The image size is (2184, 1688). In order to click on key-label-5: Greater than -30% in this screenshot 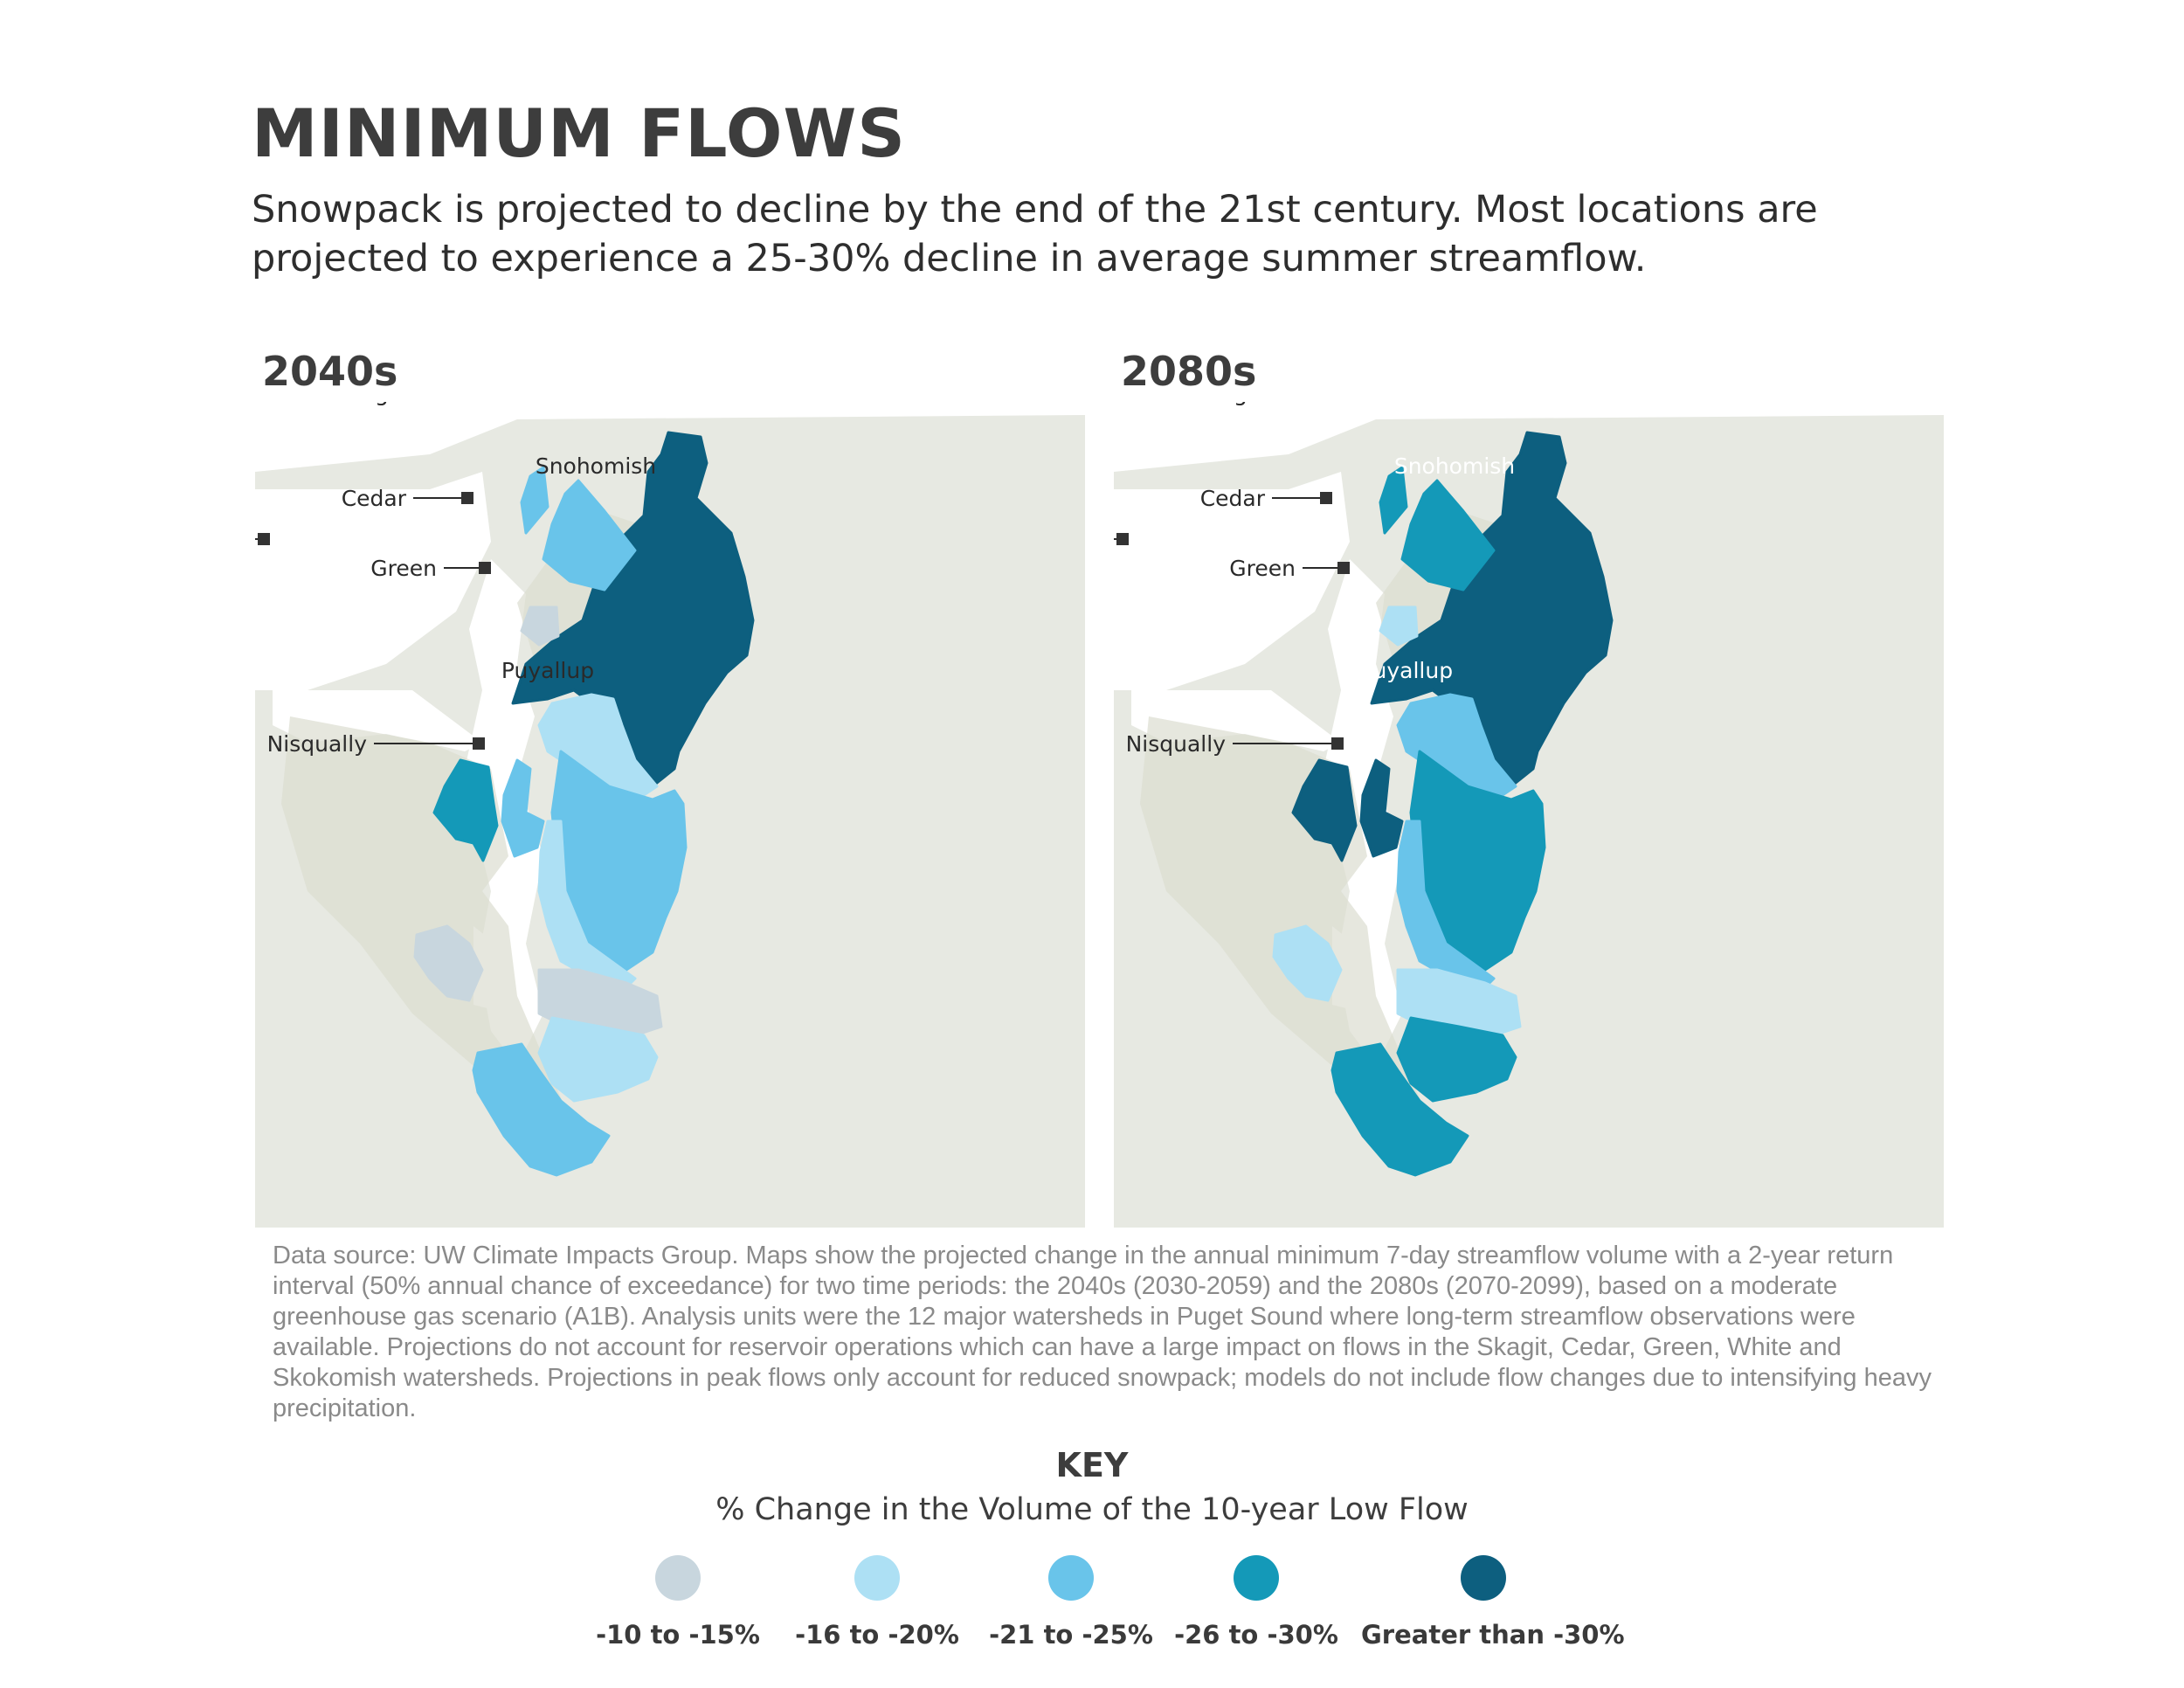, I will do `click(1493, 1635)`.